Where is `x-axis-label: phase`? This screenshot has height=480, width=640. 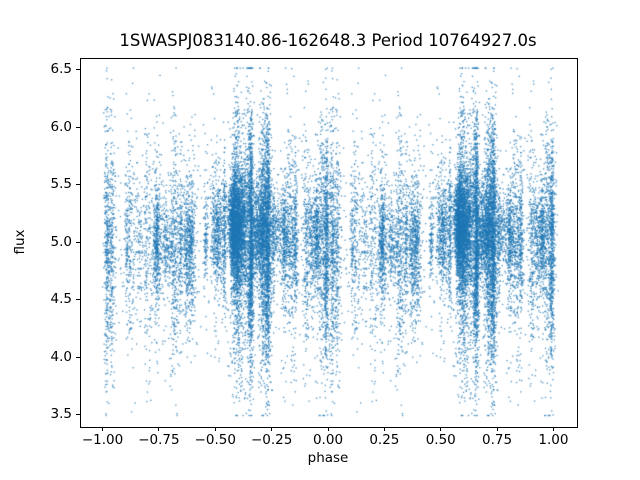
x-axis-label: phase is located at coordinates (328, 458).